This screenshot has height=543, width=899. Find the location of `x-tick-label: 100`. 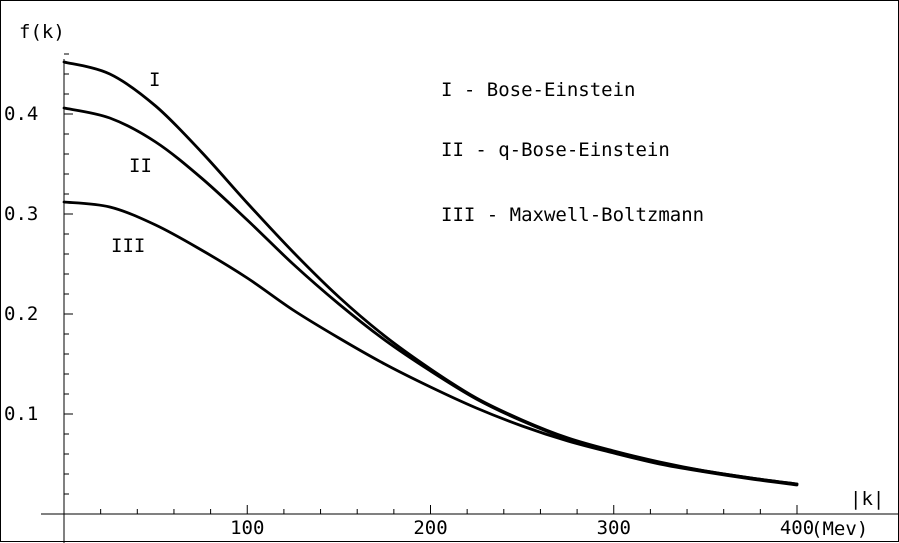

x-tick-label: 100 is located at coordinates (247, 528).